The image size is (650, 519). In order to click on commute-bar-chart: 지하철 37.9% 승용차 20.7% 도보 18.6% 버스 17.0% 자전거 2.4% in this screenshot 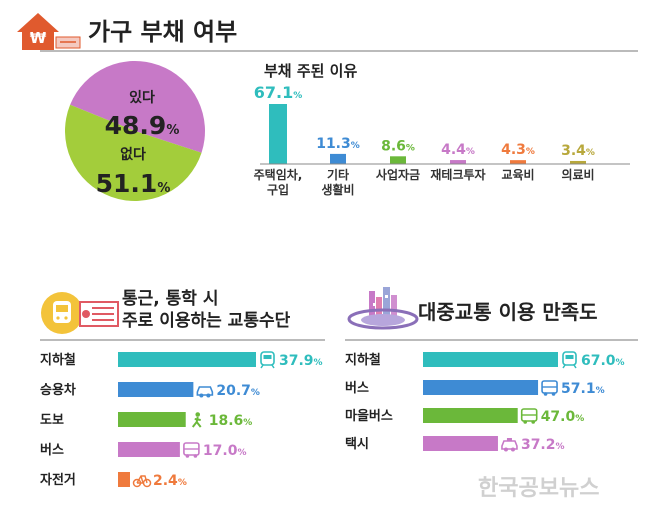, I will do `click(181, 420)`.